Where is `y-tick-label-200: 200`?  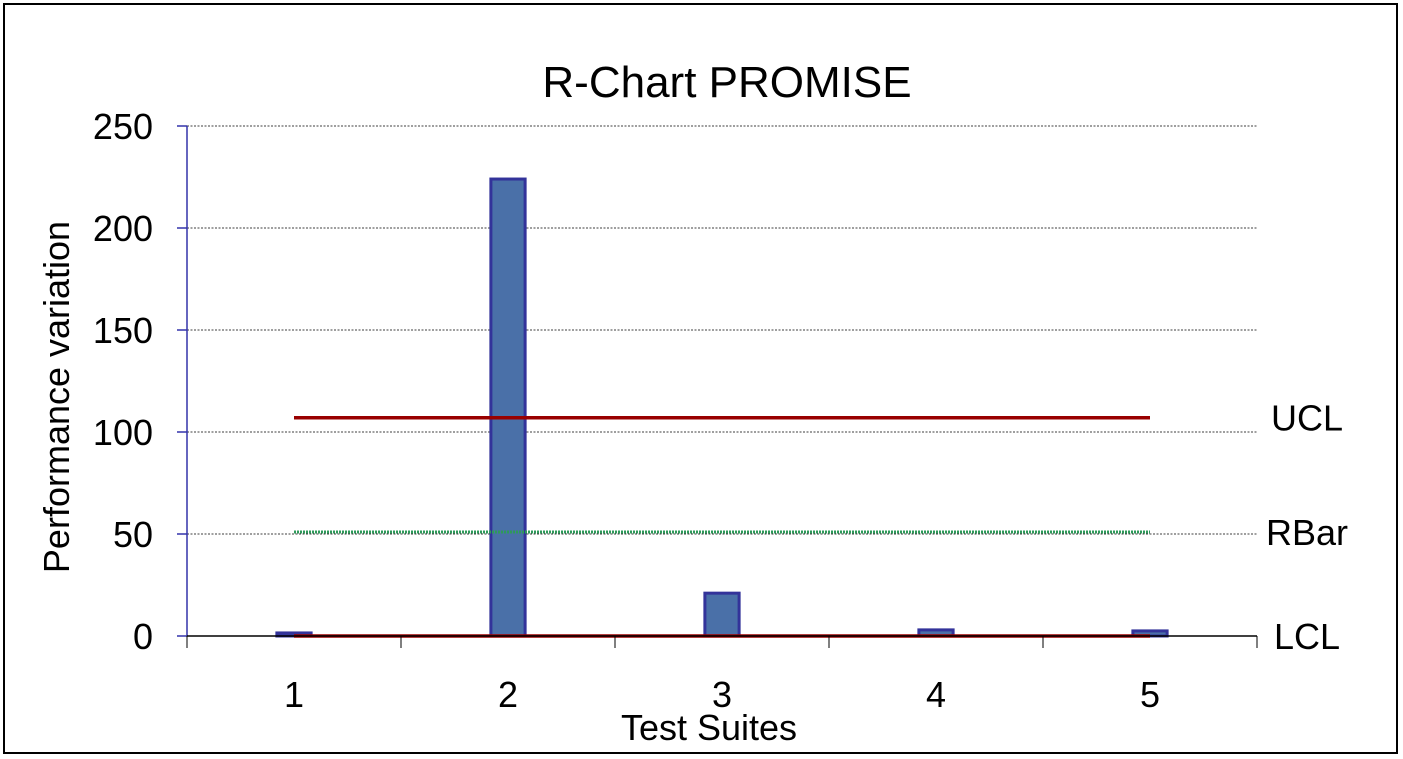
y-tick-label-200: 200 is located at coordinates (123, 228).